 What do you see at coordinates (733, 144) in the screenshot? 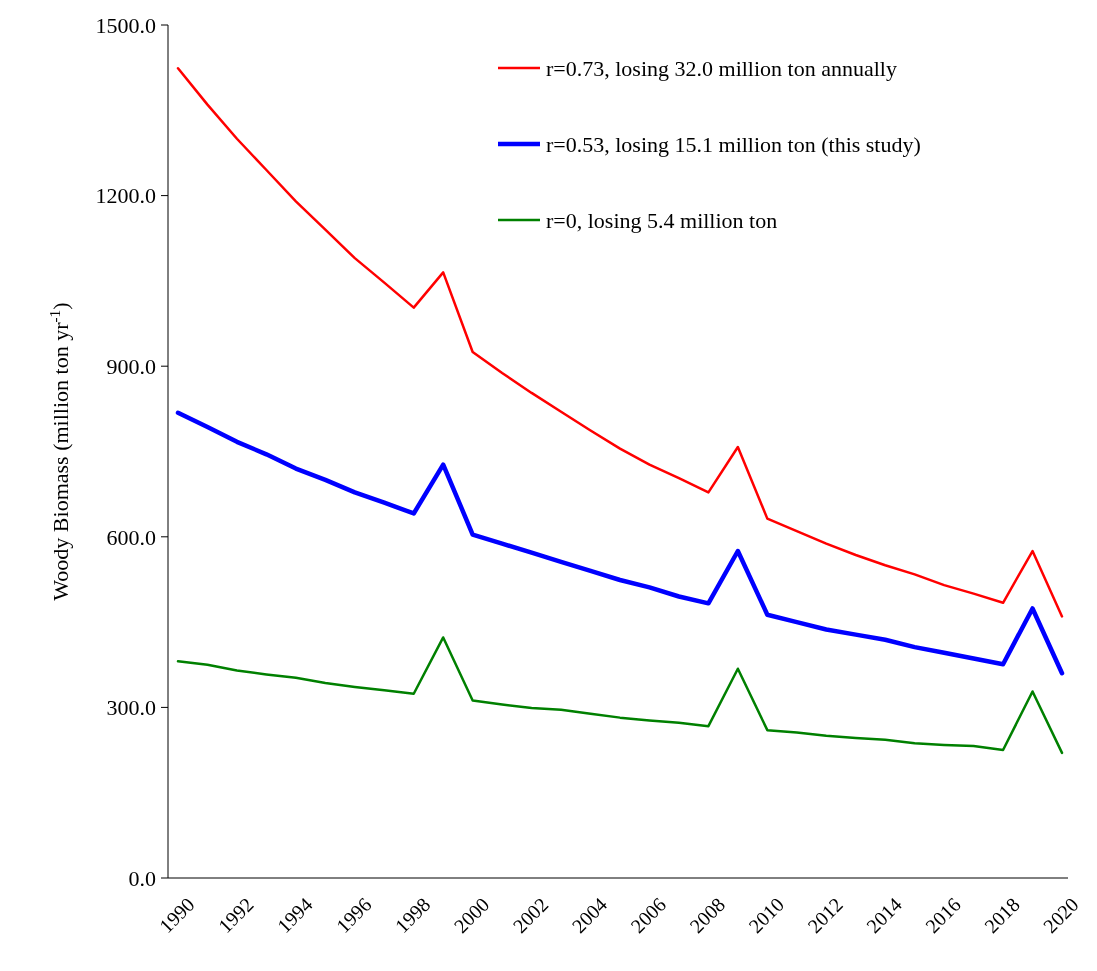
I see `legend-label: r=0.53, losing 15.1 million ton (this study)` at bounding box center [733, 144].